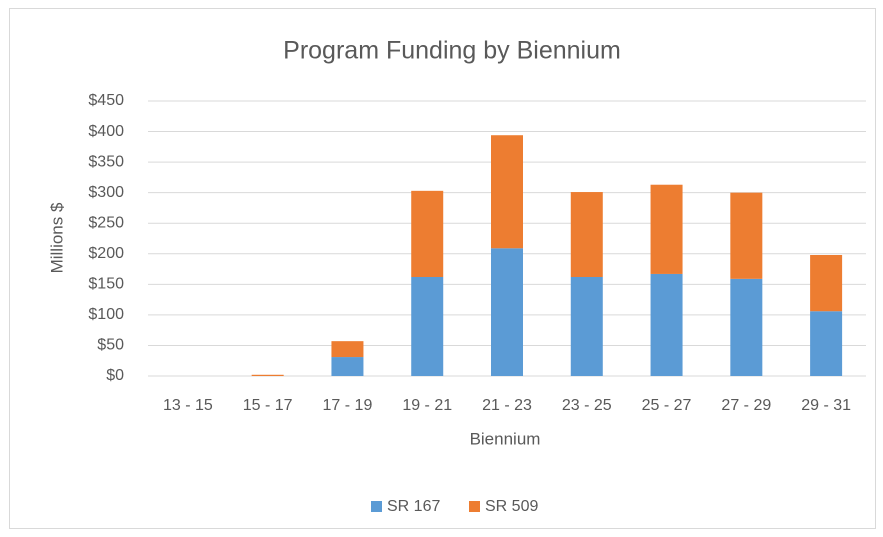 This screenshot has width=883, height=537. I want to click on x-tick-label: 17 - 19, so click(348, 405).